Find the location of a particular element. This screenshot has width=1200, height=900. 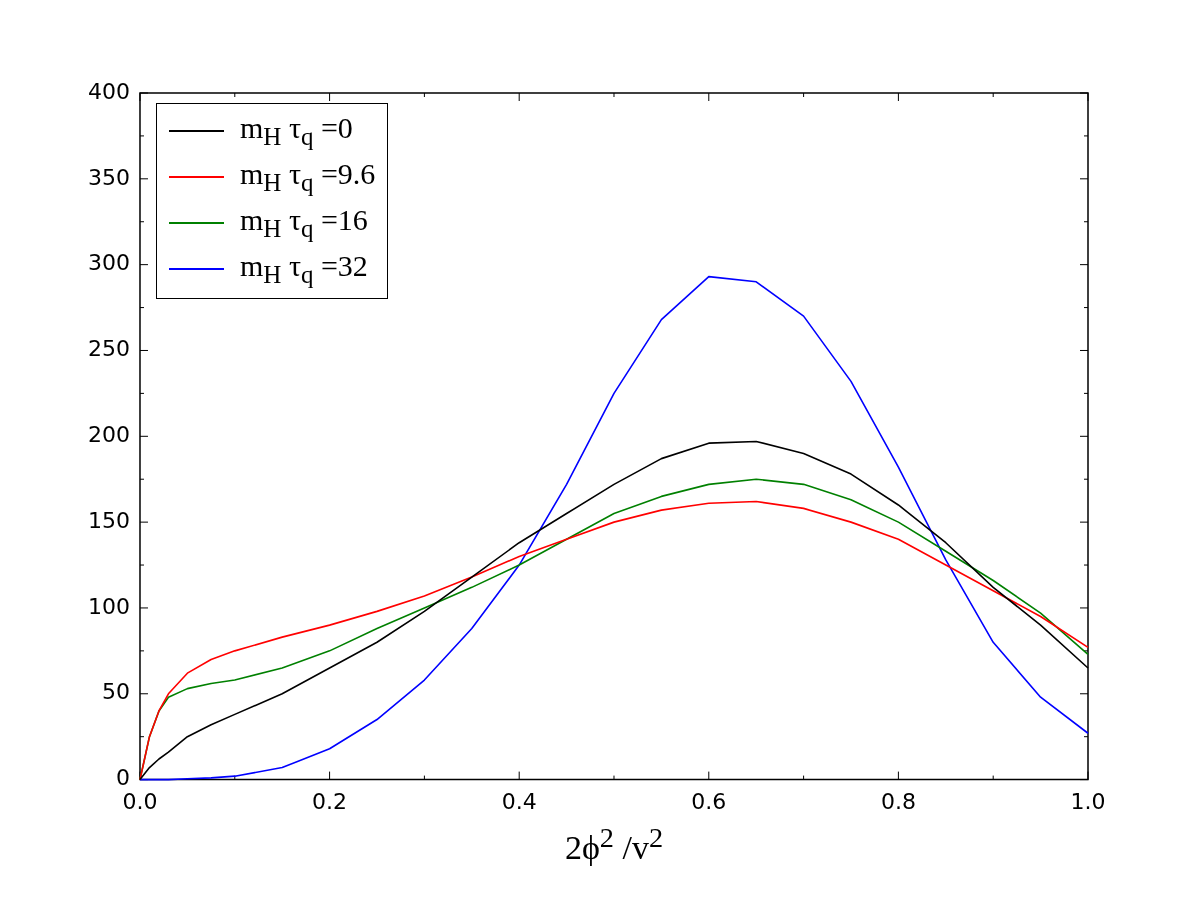

x-tick-label: 0.0 is located at coordinates (140, 801).